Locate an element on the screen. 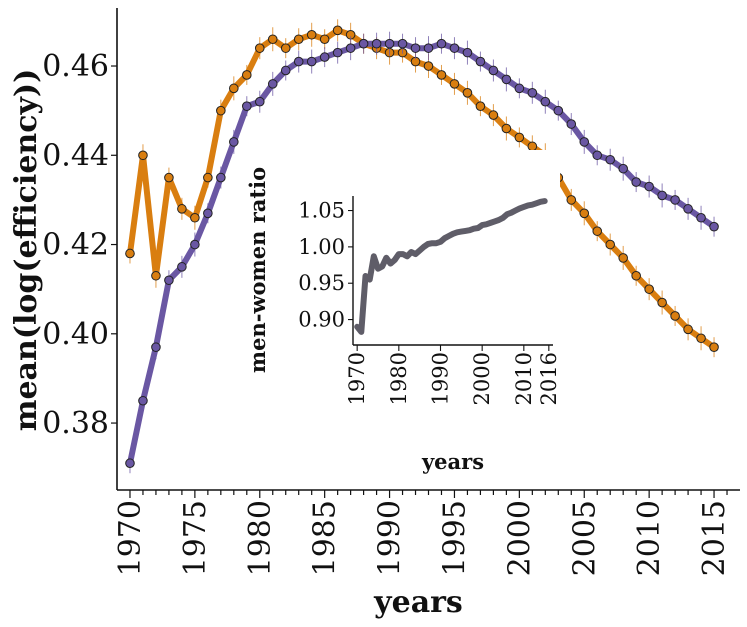  main-x-tick-label: 1980 is located at coordinates (260, 538).